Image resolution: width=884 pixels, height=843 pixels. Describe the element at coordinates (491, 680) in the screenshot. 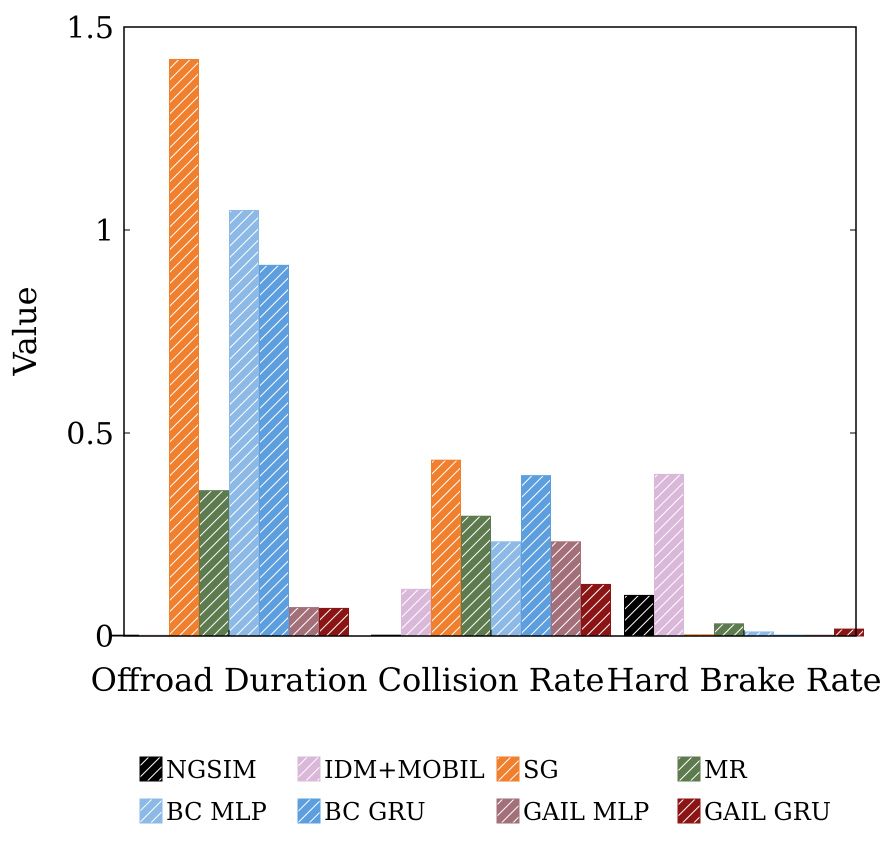

I see `x-category-label: Collision Rate` at that location.